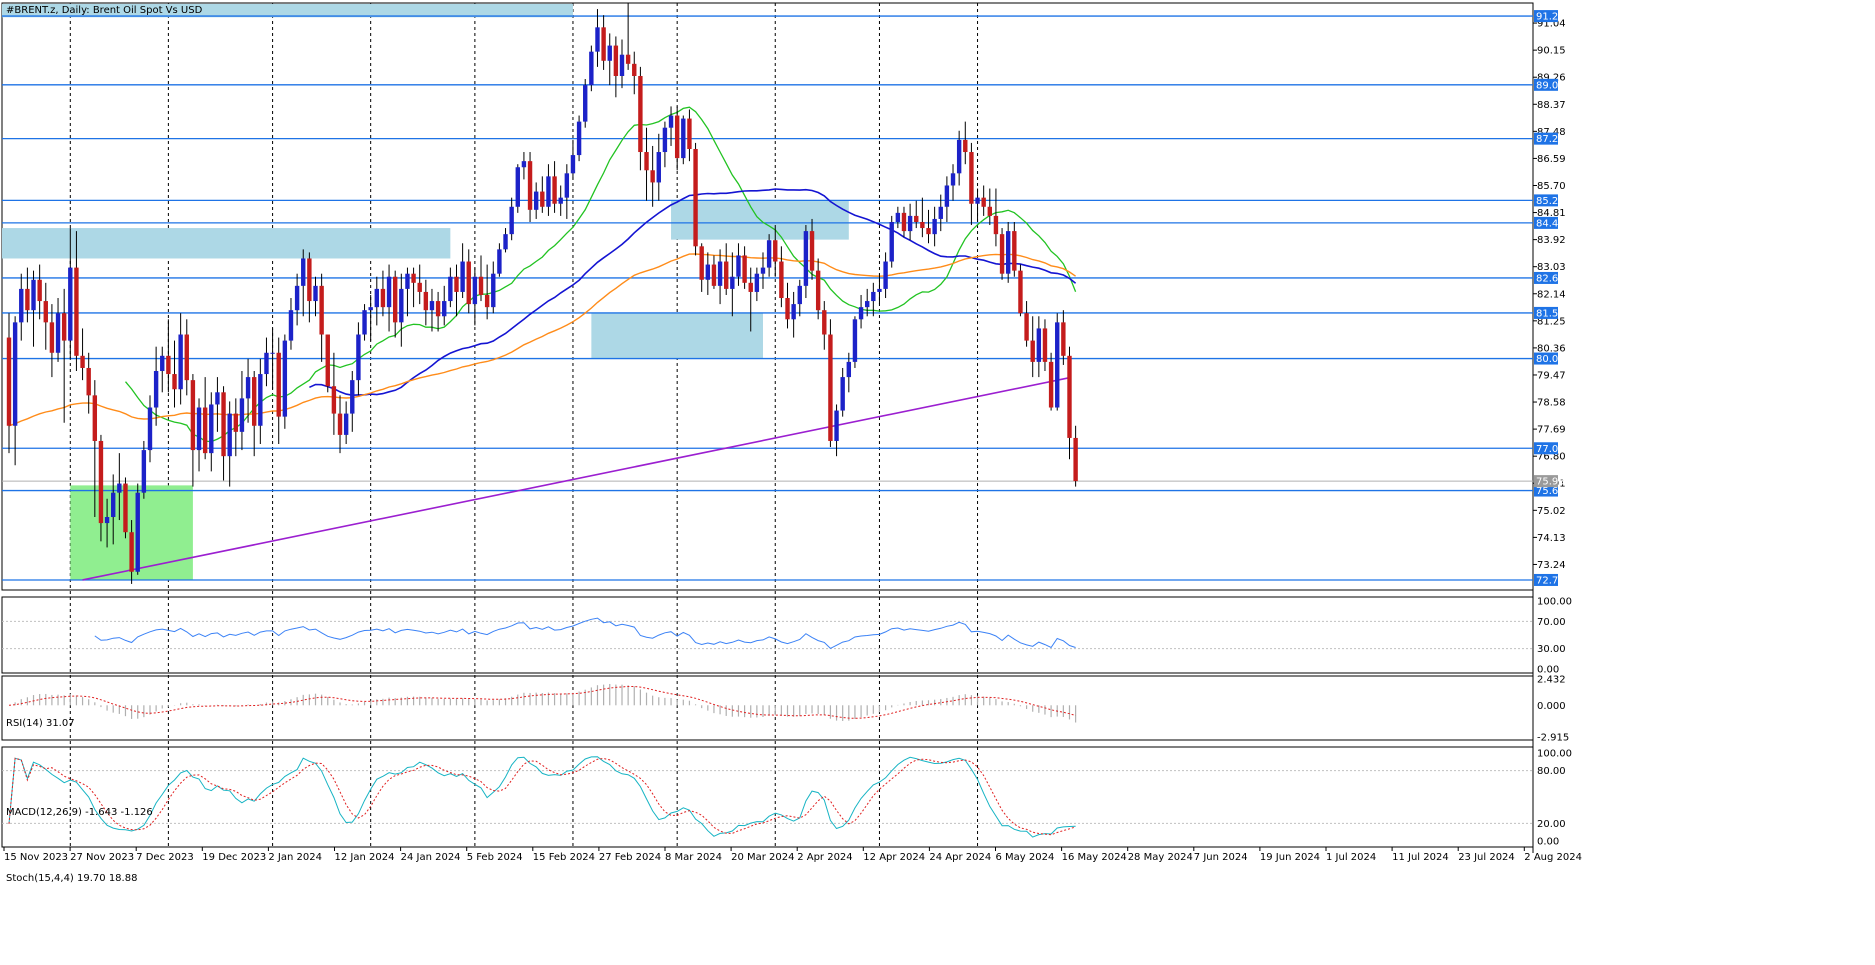 The width and height of the screenshot is (1875, 965). Describe the element at coordinates (576, 478) in the screenshot. I see `ascending-trendline` at that location.